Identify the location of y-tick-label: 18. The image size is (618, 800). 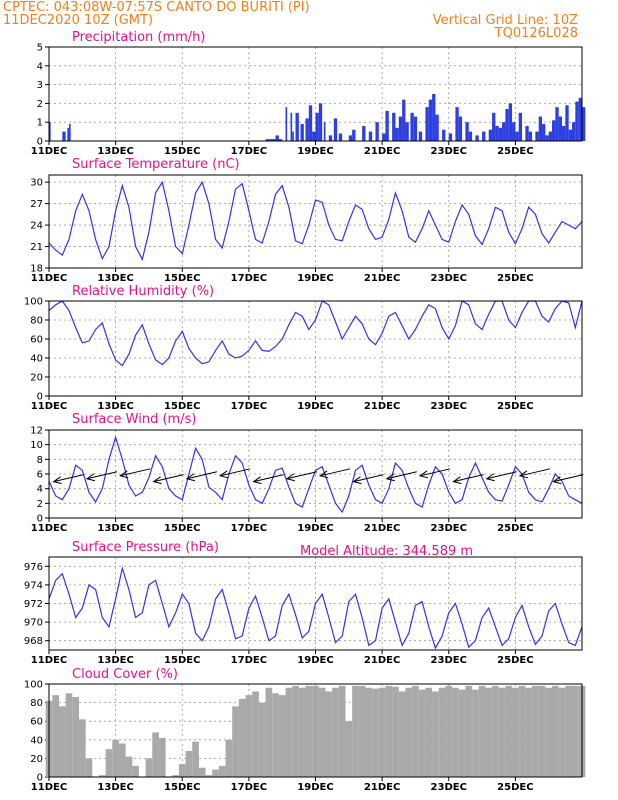
(36, 269).